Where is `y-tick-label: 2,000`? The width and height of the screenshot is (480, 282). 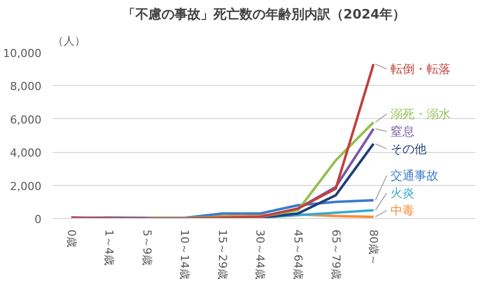 y-tick-label: 2,000 is located at coordinates (26, 186).